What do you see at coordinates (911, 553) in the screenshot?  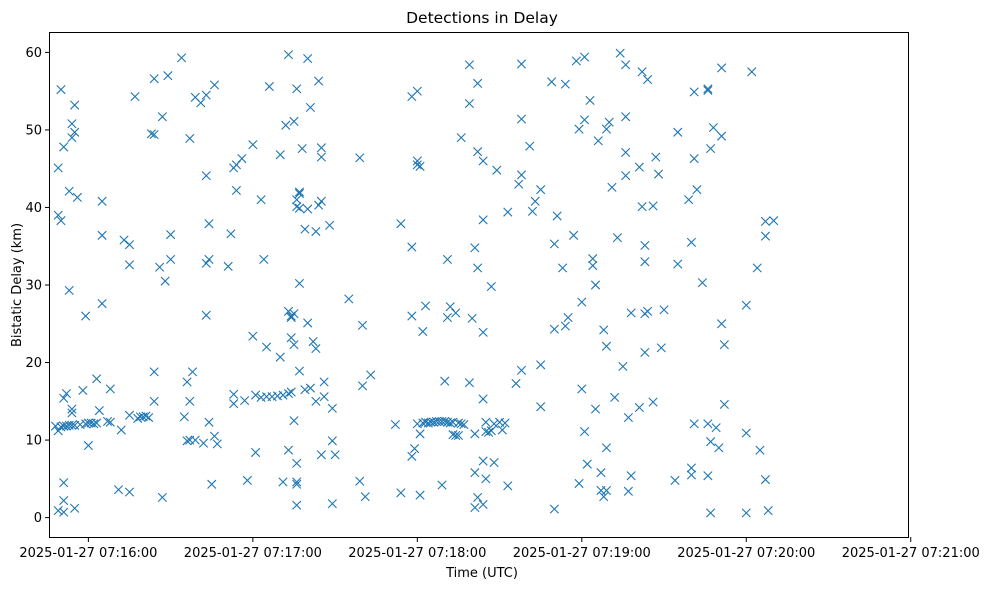 I see `x-tick-label: 2025-01-27 07:21:00` at bounding box center [911, 553].